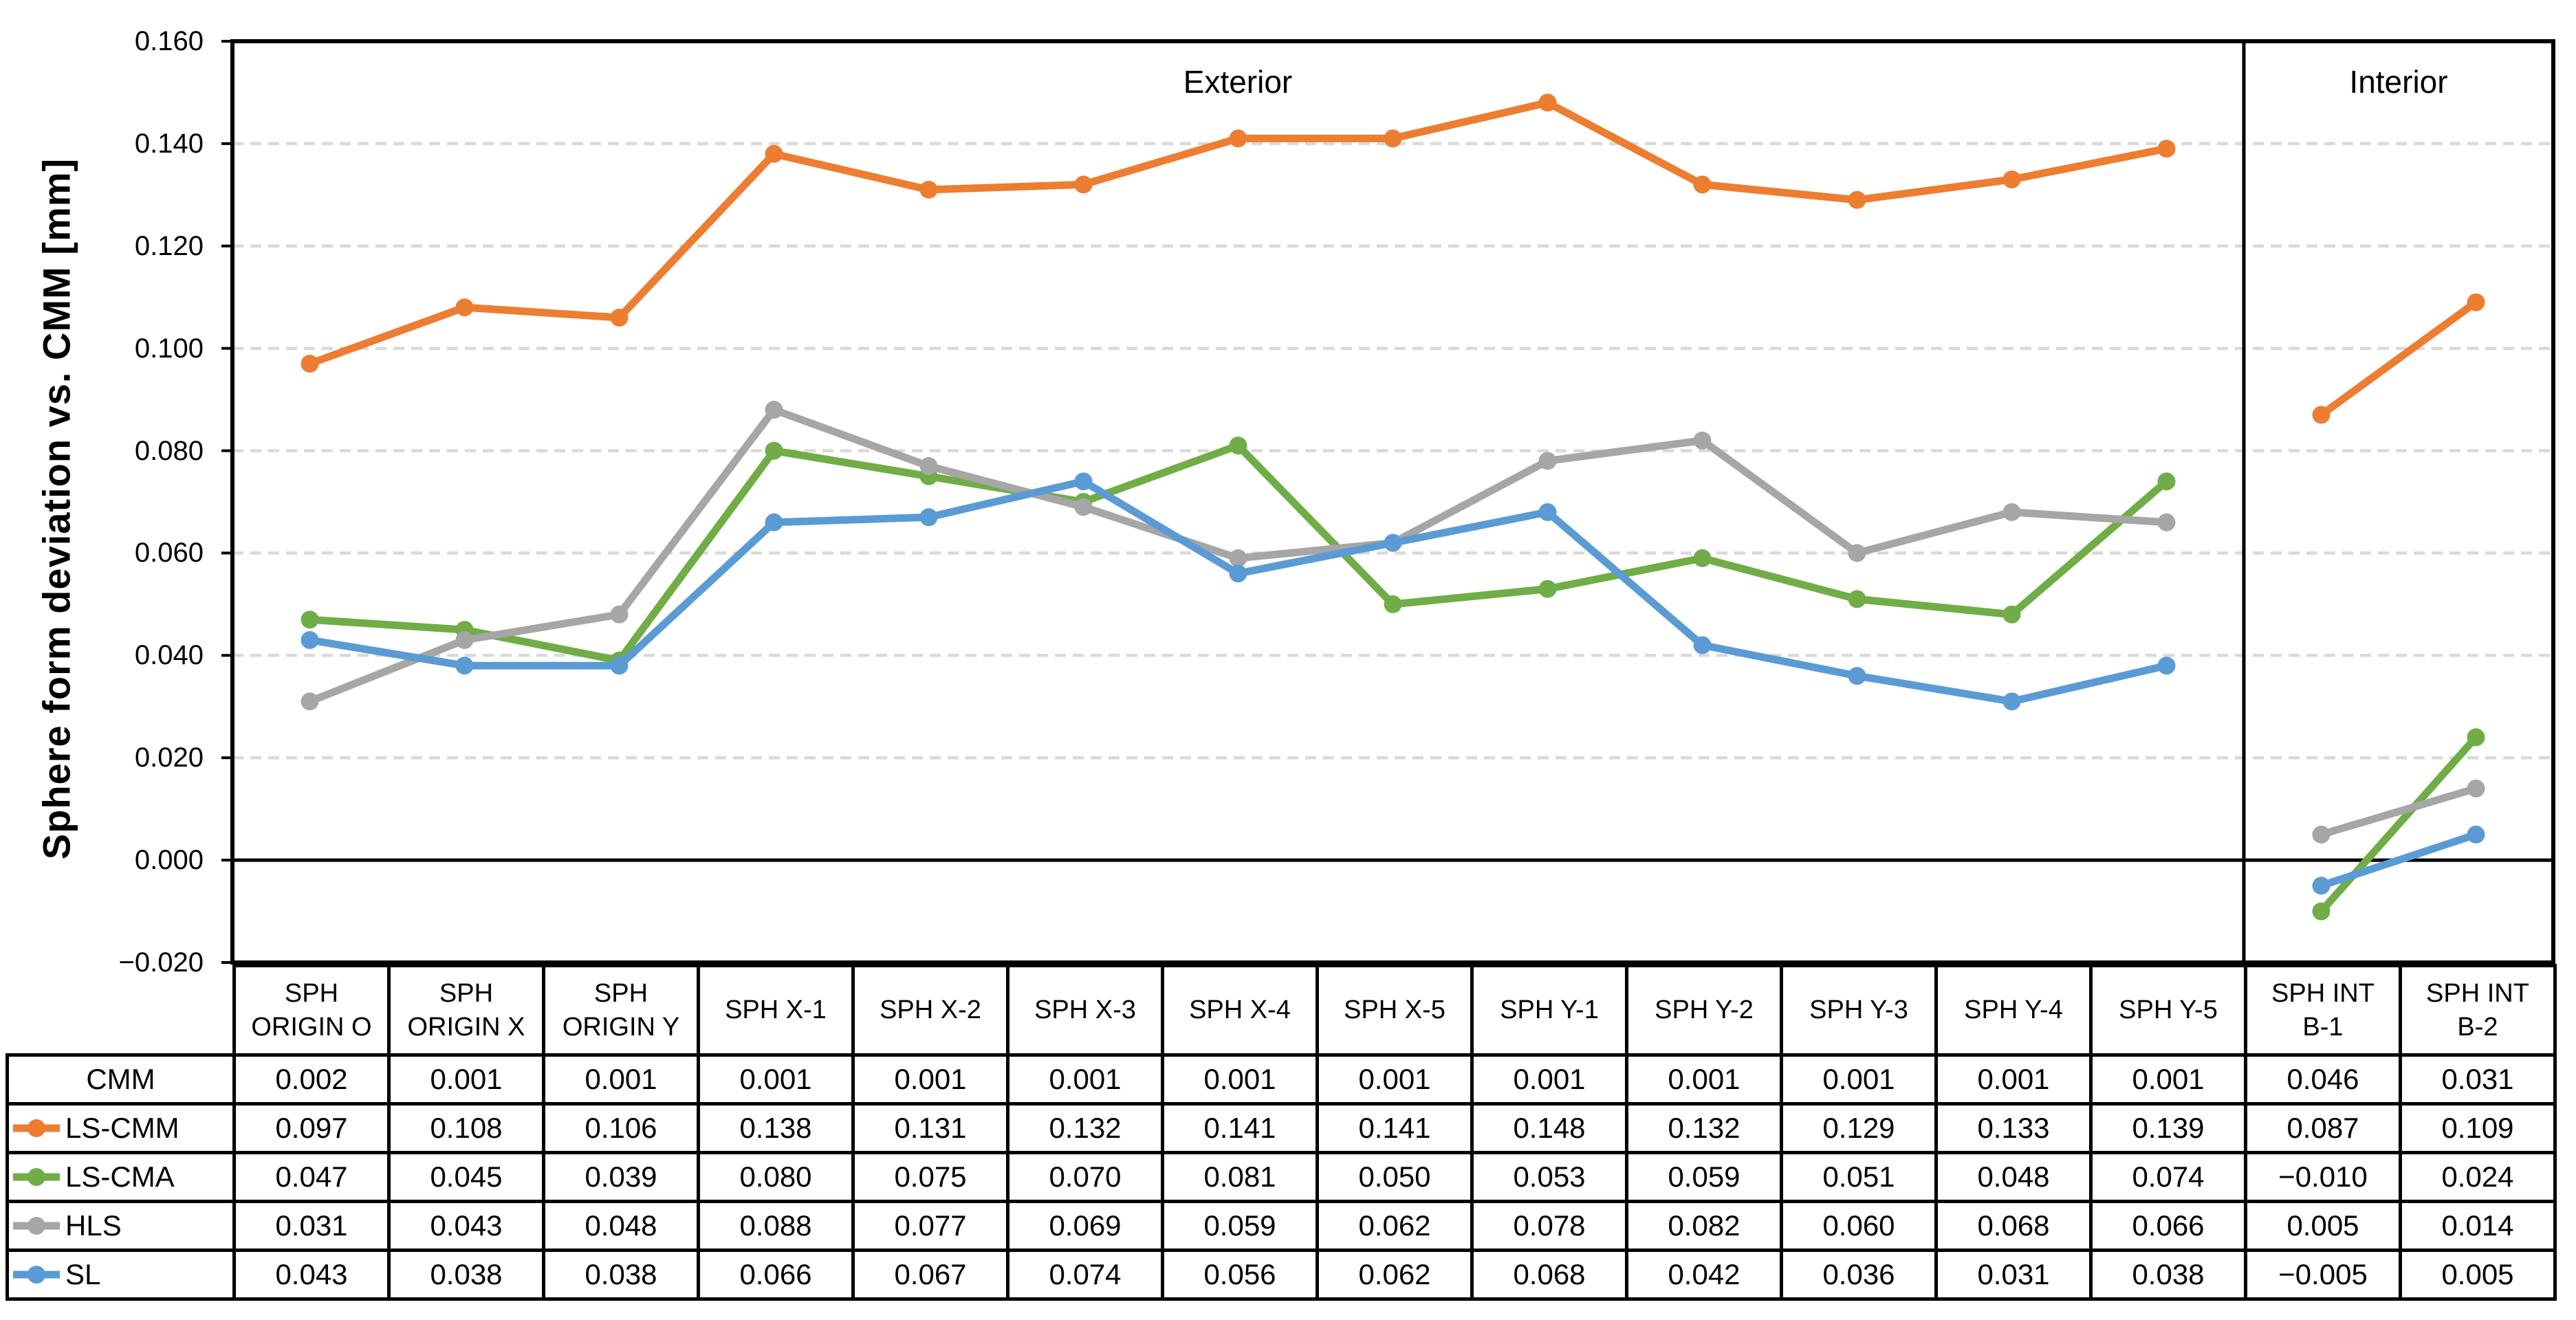 This screenshot has width=2576, height=1320. What do you see at coordinates (311, 1177) in the screenshot?
I see `value-cell: 0.047` at bounding box center [311, 1177].